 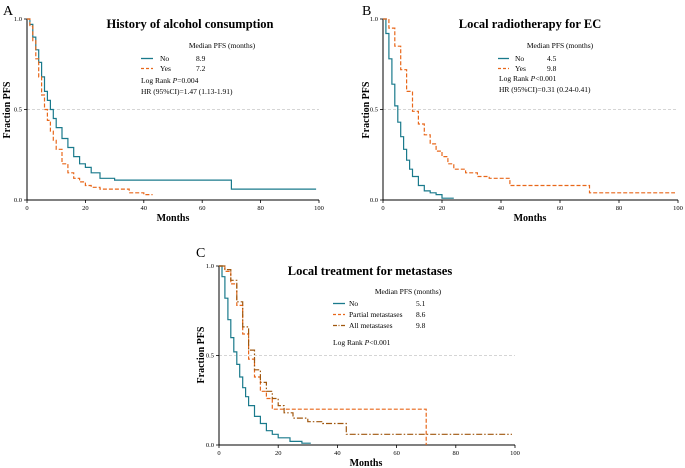 I want to click on legend-label: All metastases, so click(x=371, y=325).